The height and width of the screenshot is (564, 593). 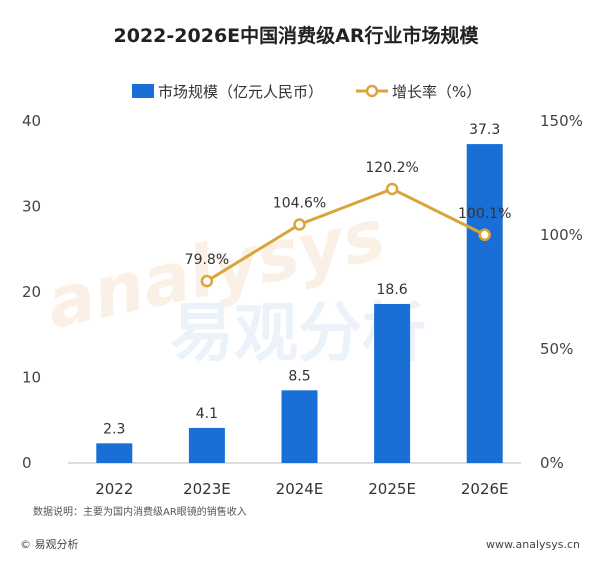 I want to click on legend-line-label: 增长率（%）, so click(x=436, y=92).